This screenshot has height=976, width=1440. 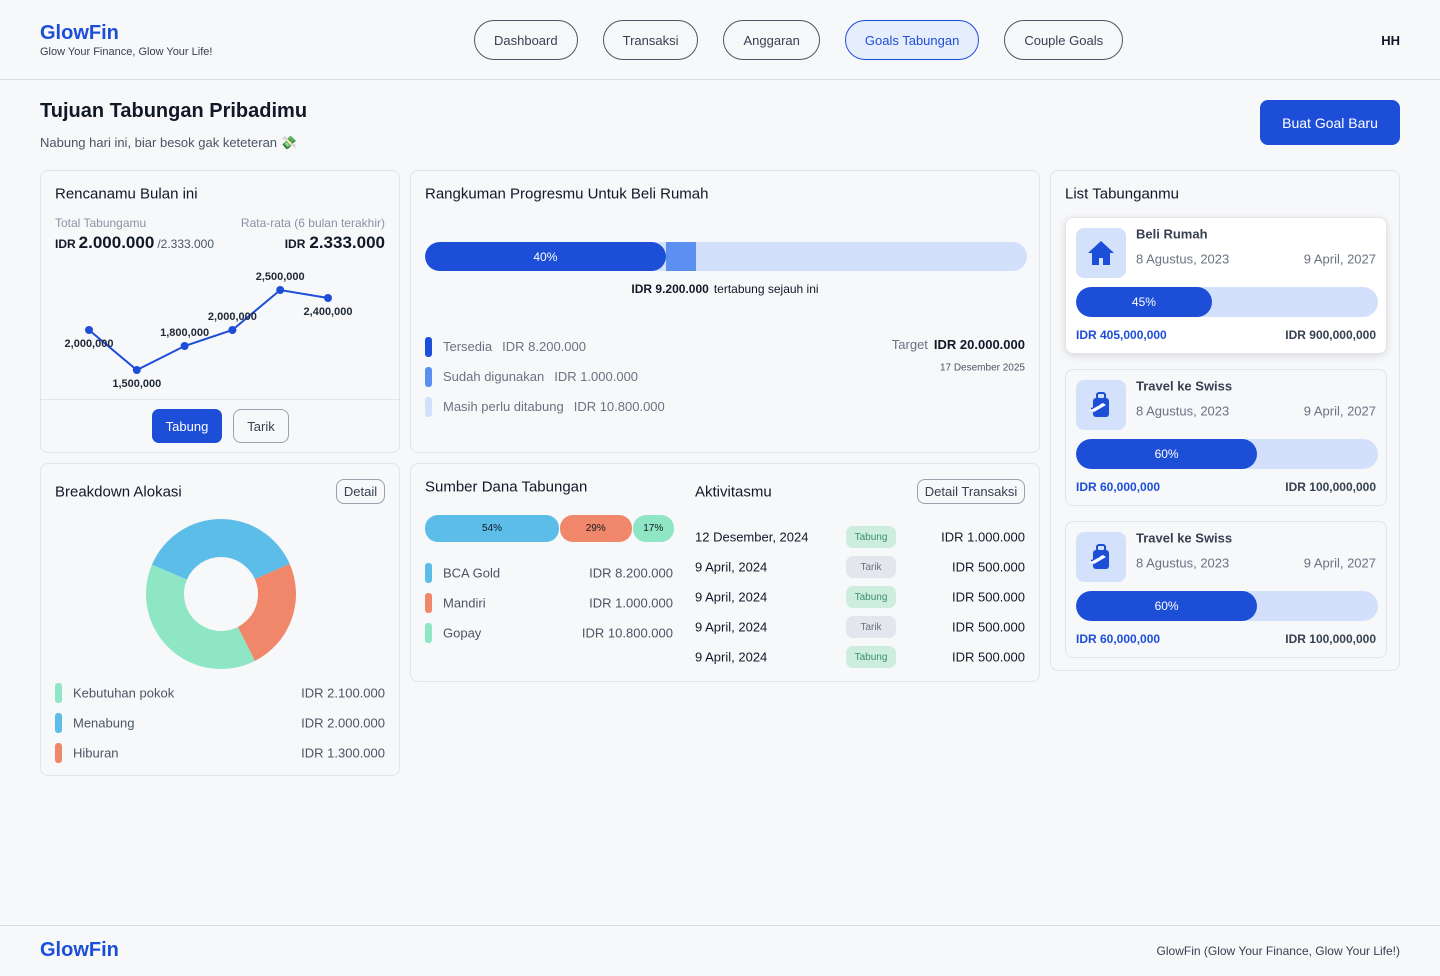 What do you see at coordinates (726, 256) in the screenshot?
I see `progress-track: 40%` at bounding box center [726, 256].